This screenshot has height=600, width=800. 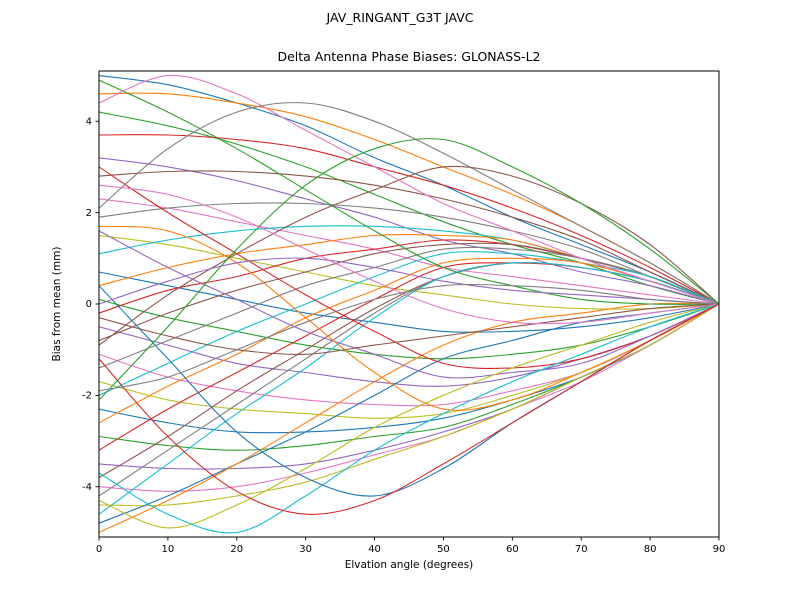 What do you see at coordinates (168, 549) in the screenshot?
I see `x-tick-label: 10` at bounding box center [168, 549].